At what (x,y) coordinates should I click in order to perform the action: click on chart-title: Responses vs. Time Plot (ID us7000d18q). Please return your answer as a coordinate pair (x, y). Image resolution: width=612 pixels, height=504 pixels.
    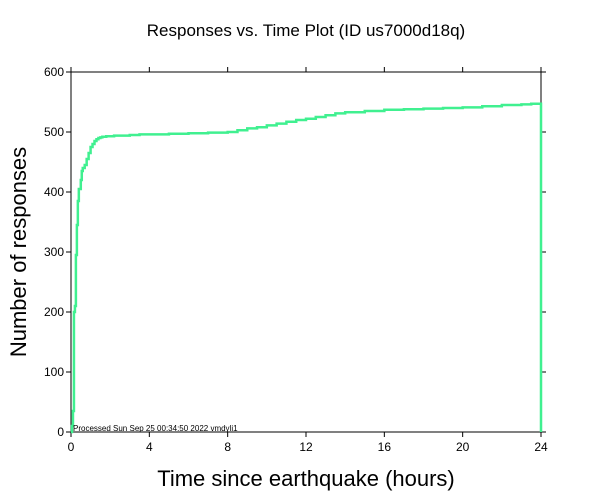
    Looking at the image, I should click on (306, 30).